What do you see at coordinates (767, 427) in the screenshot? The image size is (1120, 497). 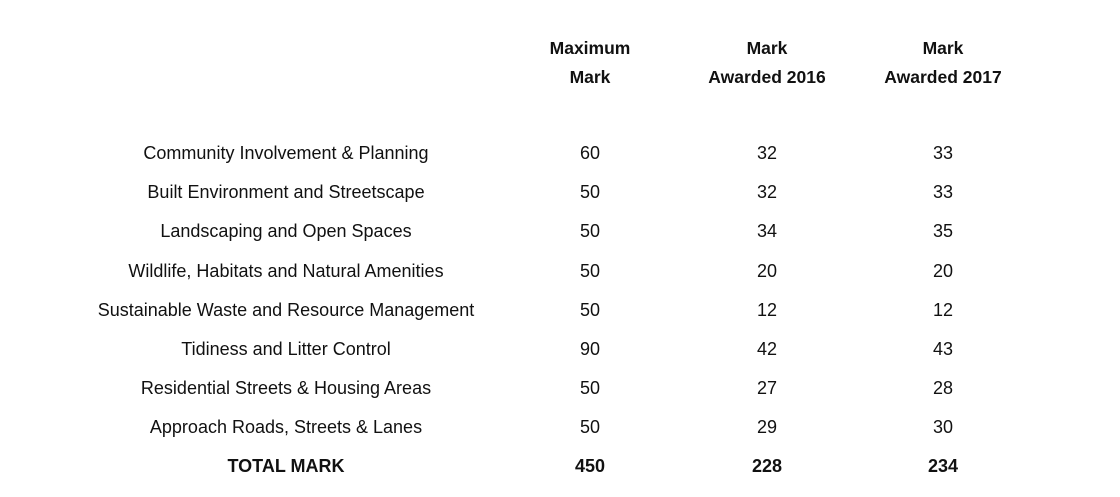 I see `row-awarded-2016: 29` at bounding box center [767, 427].